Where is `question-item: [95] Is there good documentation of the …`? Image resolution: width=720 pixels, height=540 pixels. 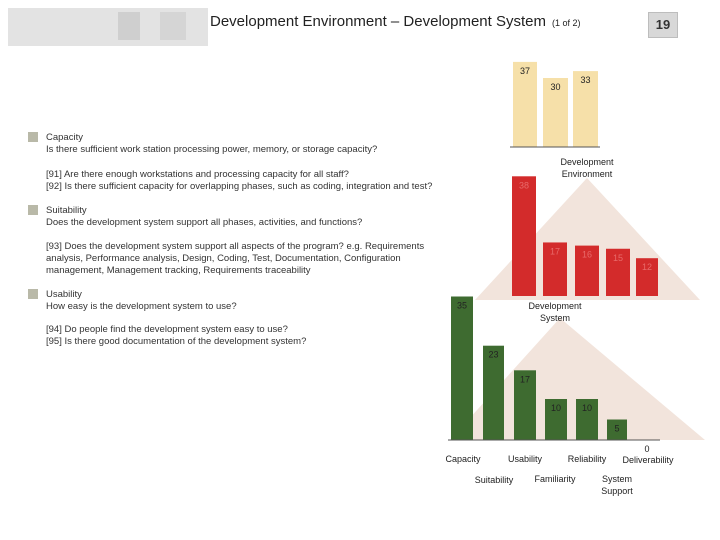
question-item: [95] Is there good documentation of the … is located at coordinates (176, 341).